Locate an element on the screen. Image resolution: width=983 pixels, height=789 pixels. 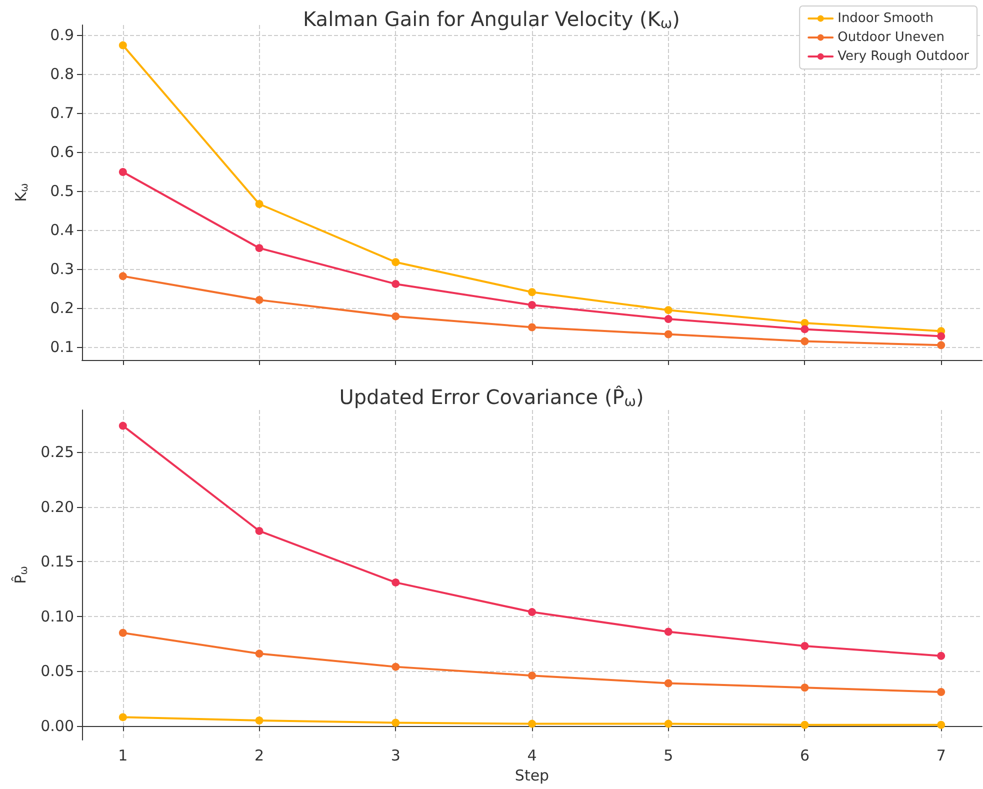
x-axis-title: Step is located at coordinates (532, 775).